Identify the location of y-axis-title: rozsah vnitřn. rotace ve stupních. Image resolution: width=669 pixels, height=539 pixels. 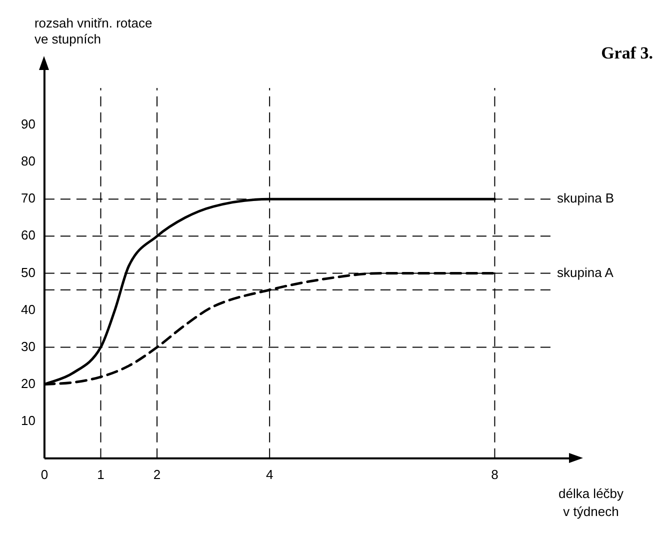
(93, 31).